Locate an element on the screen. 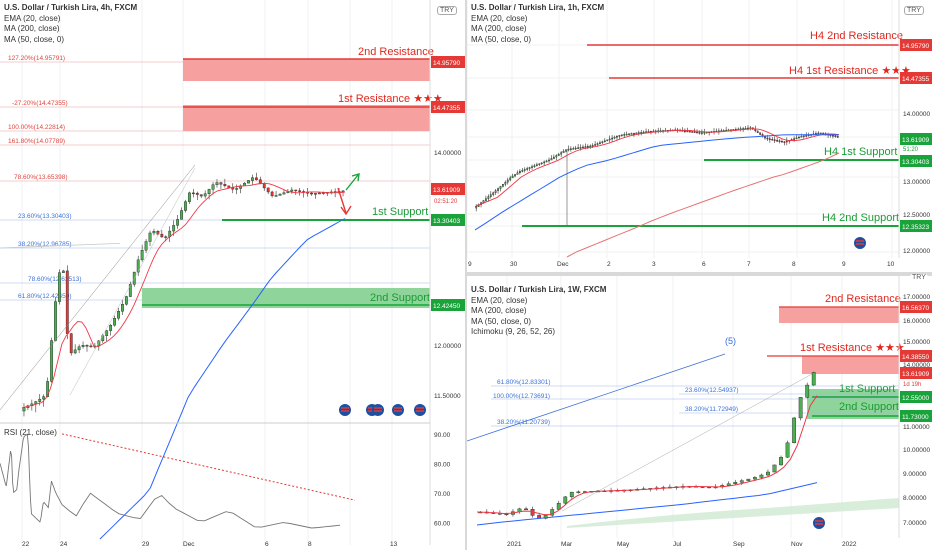 The height and width of the screenshot is (550, 932). us-flag-icon is located at coordinates (345, 410).